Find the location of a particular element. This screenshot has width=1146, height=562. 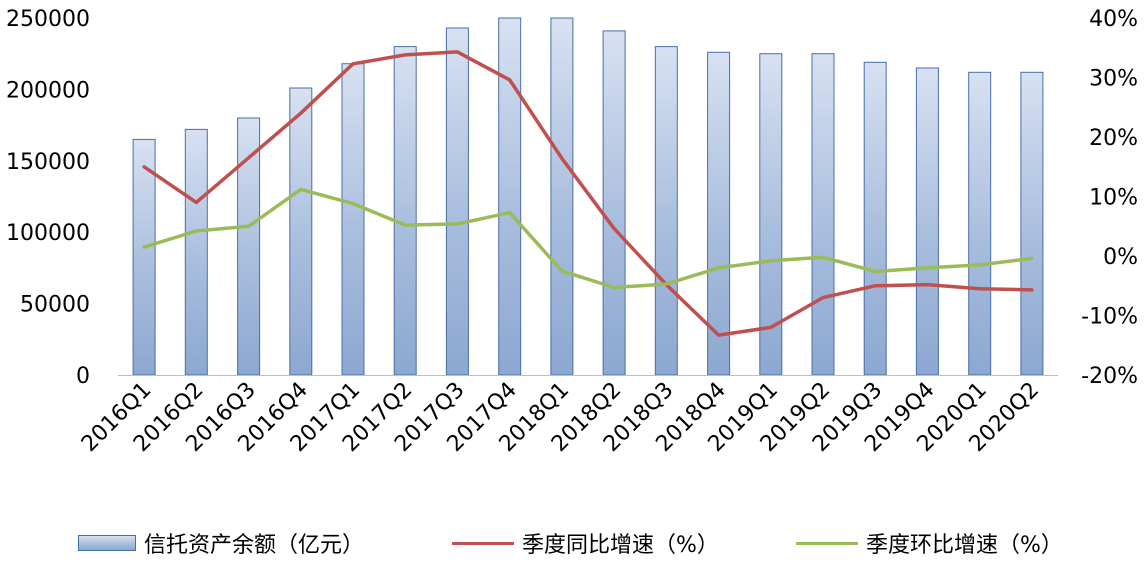

legend-swatch-balance is located at coordinates (107, 543).